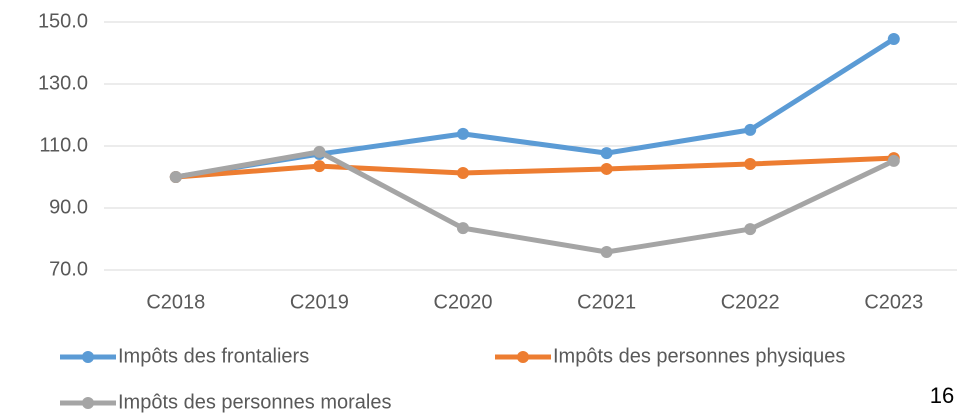 The image size is (957, 416). I want to click on x-tick-label: C2023, so click(893, 302).